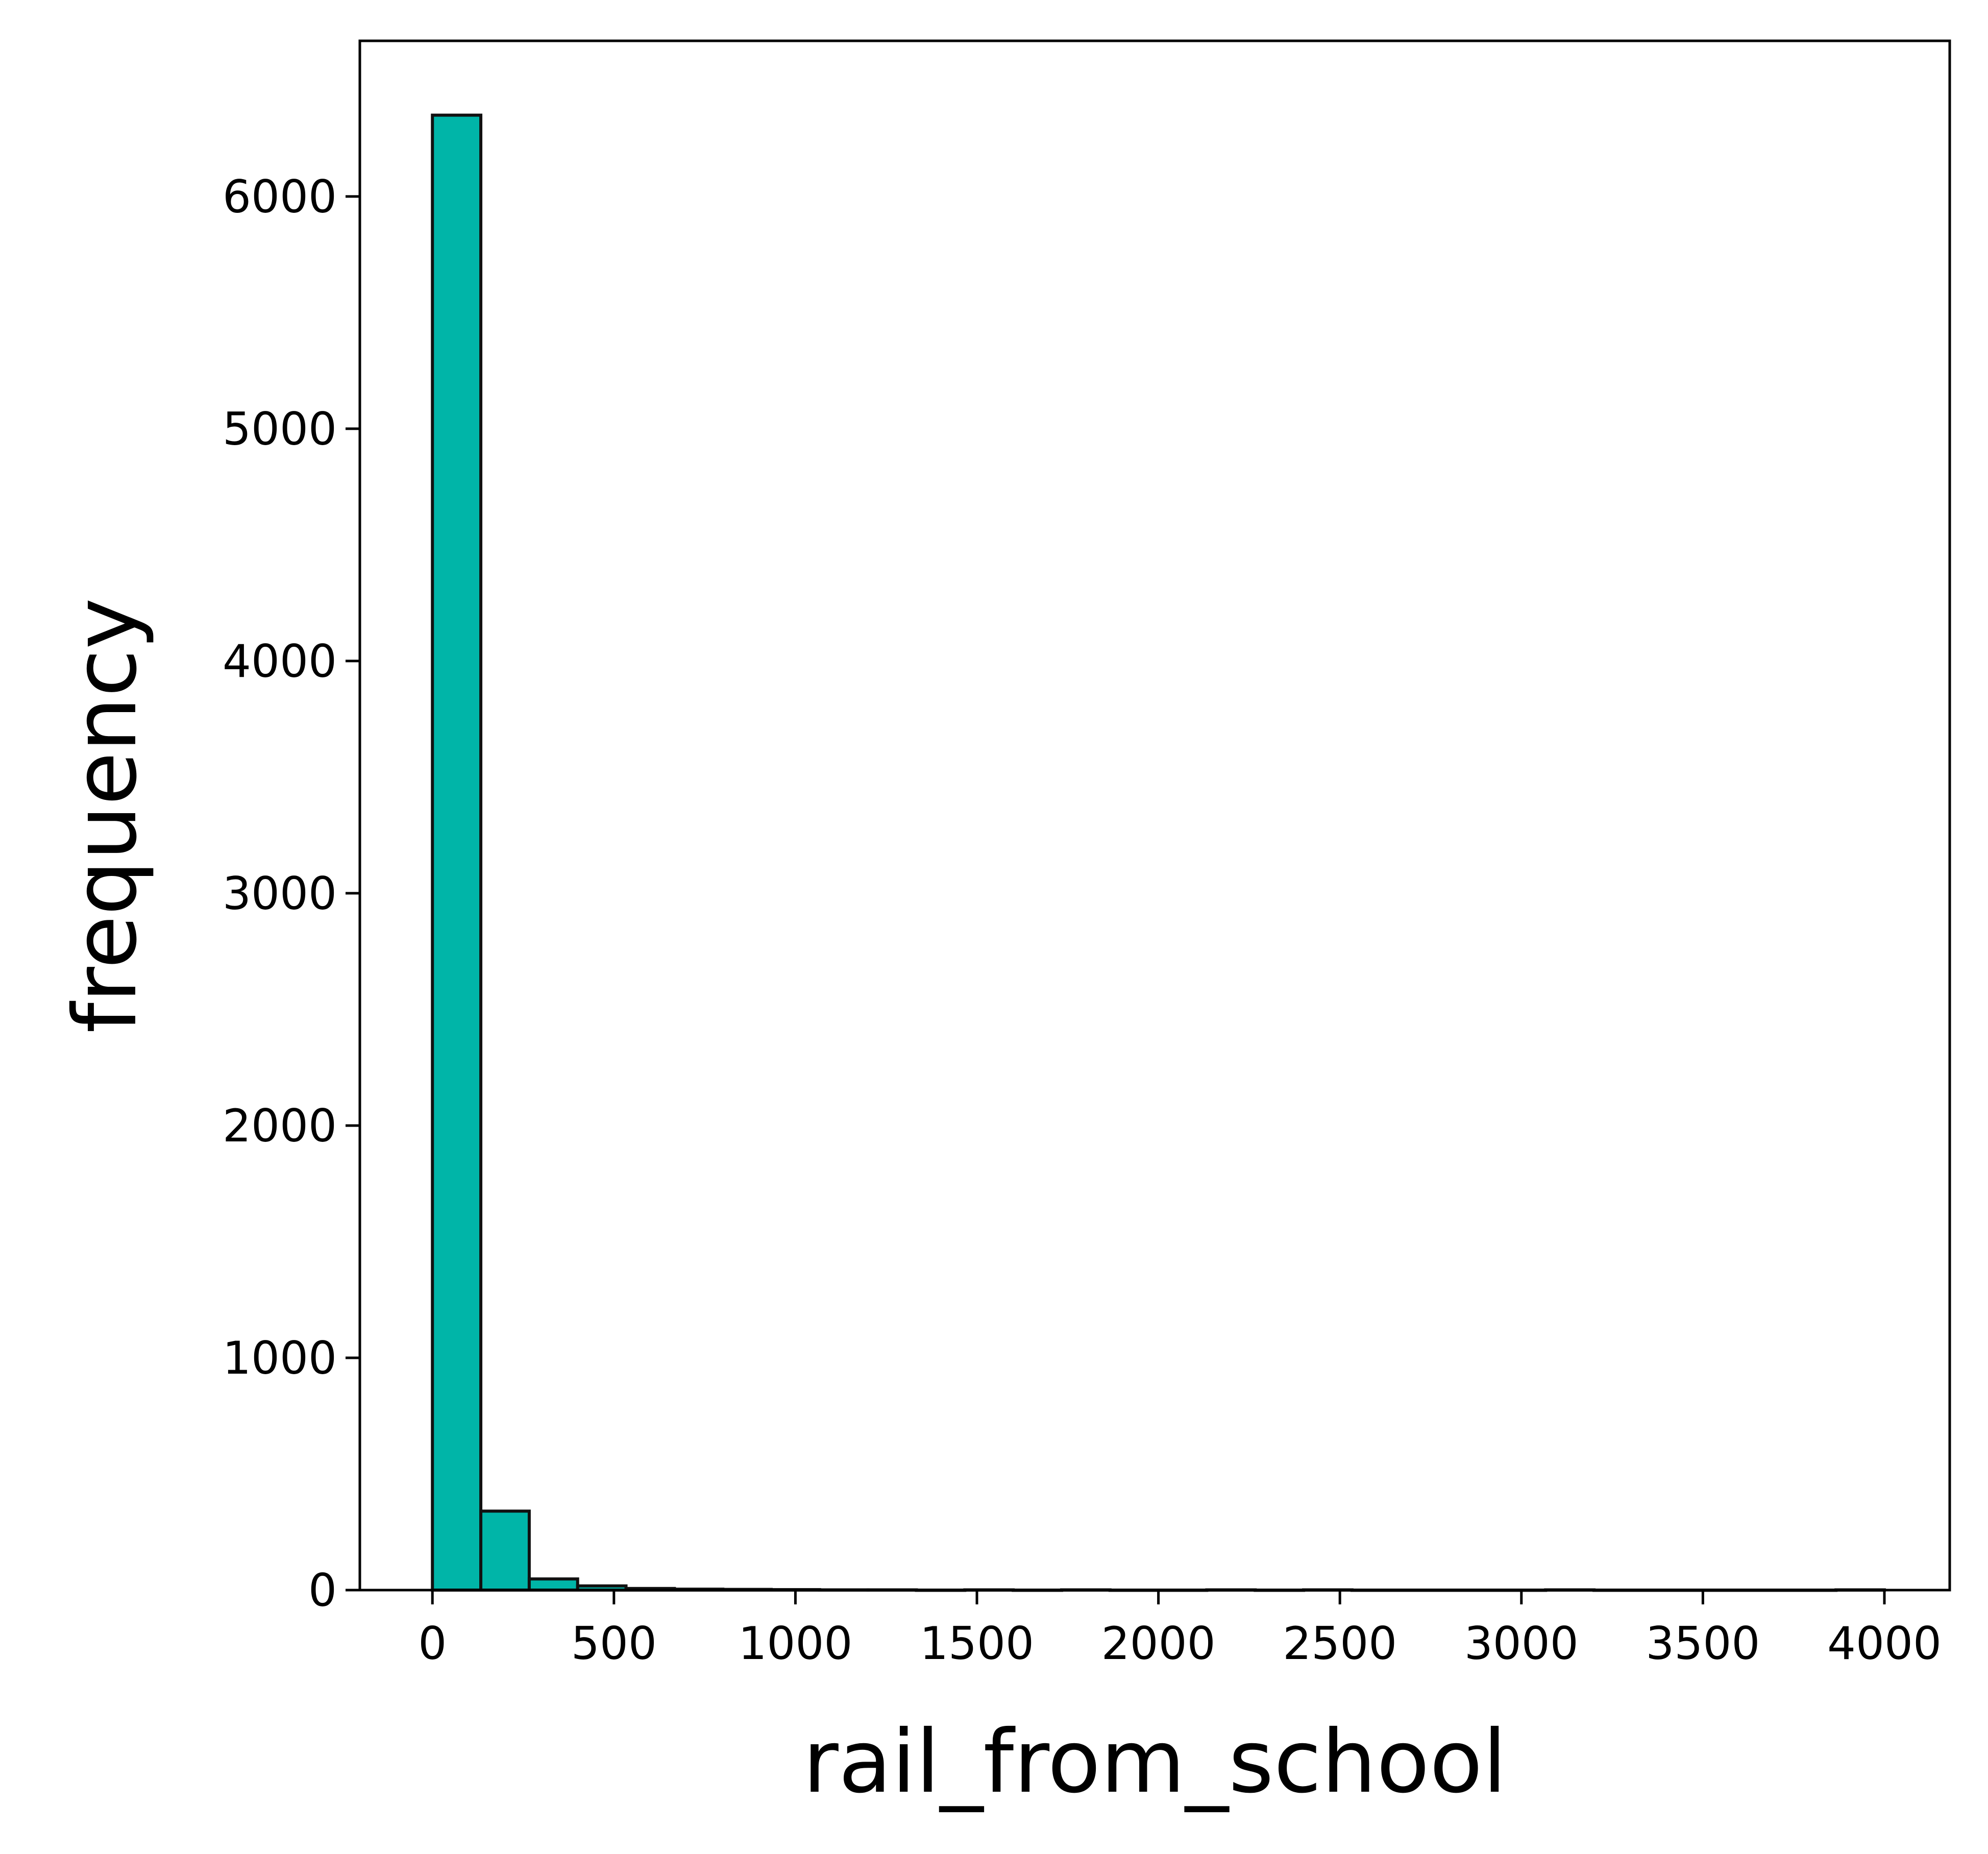 This screenshot has height=1854, width=1988. I want to click on x-tick-label: 1000, so click(795, 1643).